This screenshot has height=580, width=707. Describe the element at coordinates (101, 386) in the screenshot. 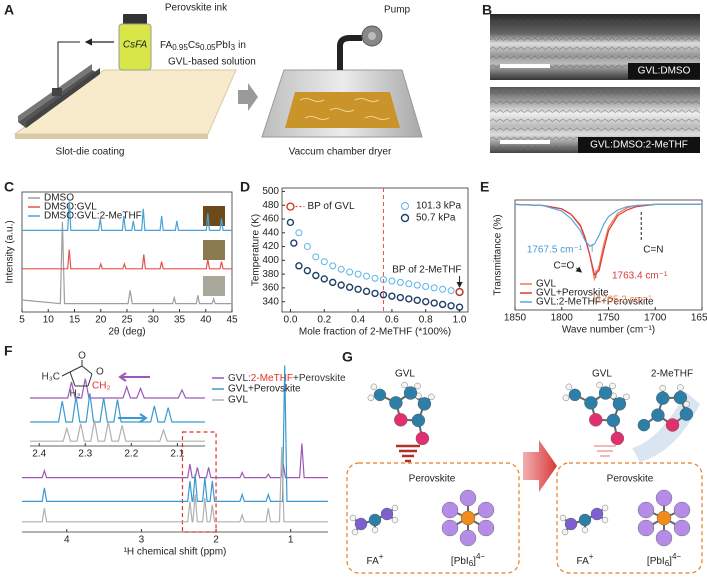

I see `structure-label: CH₂` at that location.